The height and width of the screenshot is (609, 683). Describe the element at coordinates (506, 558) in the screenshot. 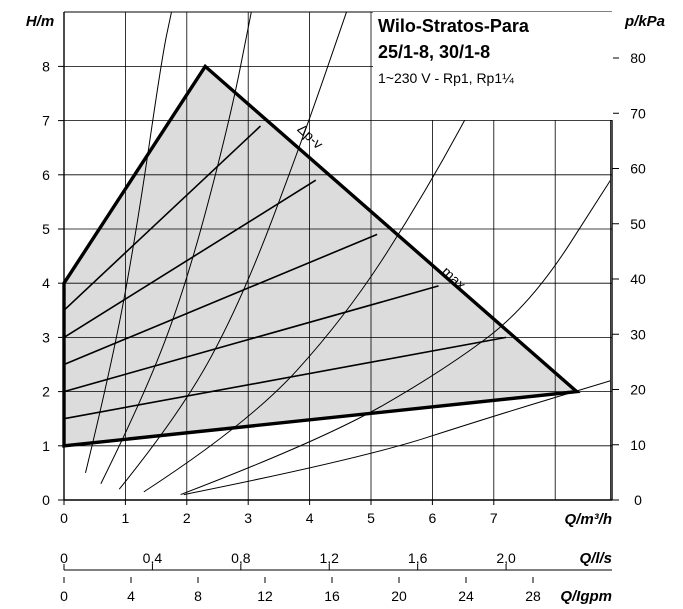

I see `ls-tick-label: 2,0` at that location.